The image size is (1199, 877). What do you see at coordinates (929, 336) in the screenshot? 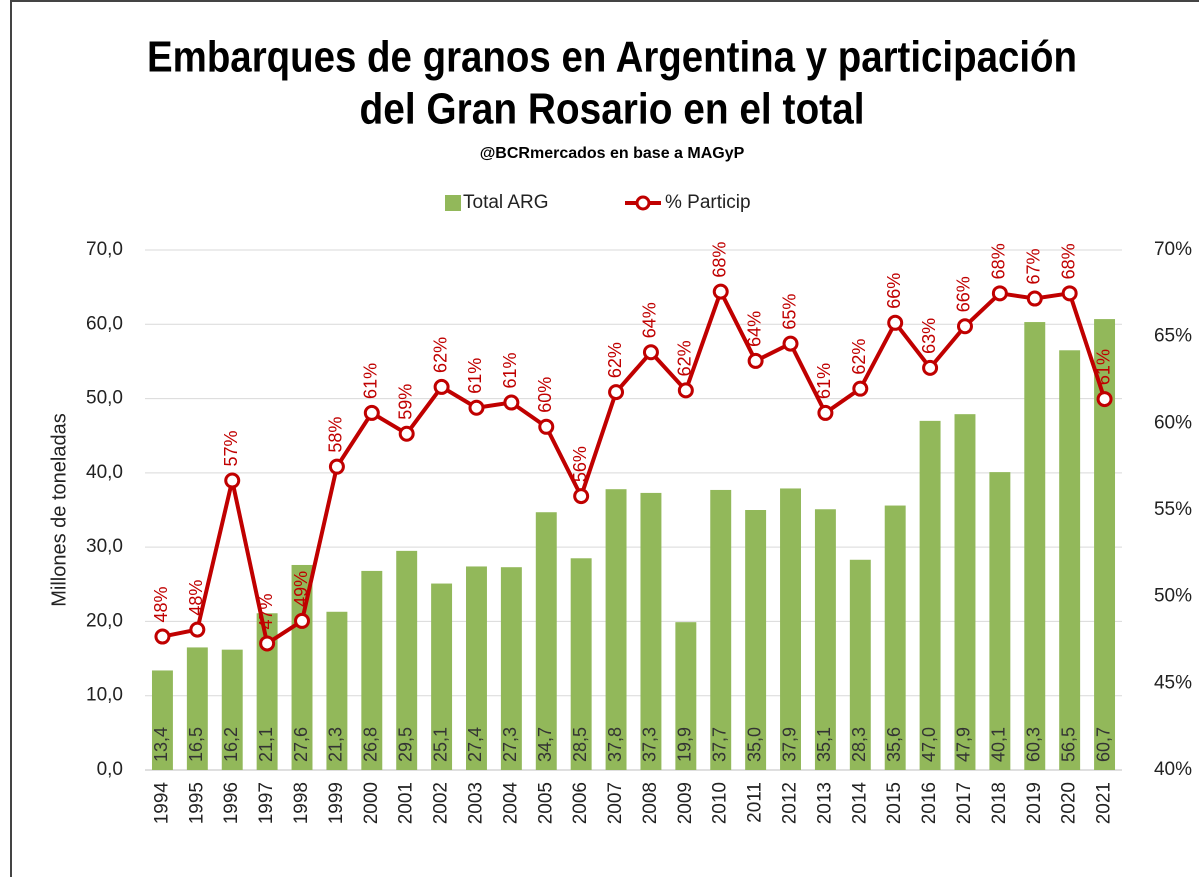
I see `line-value-label: 63%` at bounding box center [929, 336].